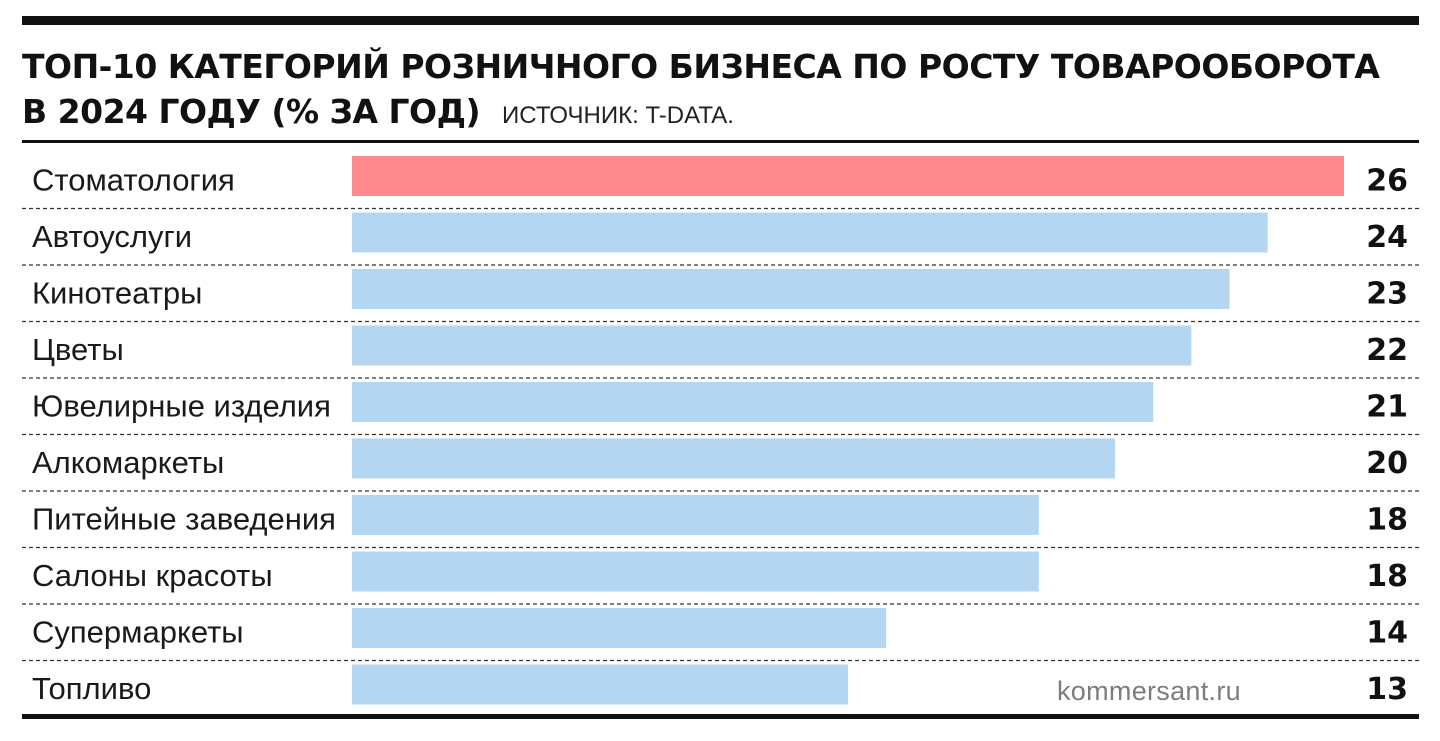 The height and width of the screenshot is (741, 1440). I want to click on category-label: Питейные заведения, so click(184, 518).